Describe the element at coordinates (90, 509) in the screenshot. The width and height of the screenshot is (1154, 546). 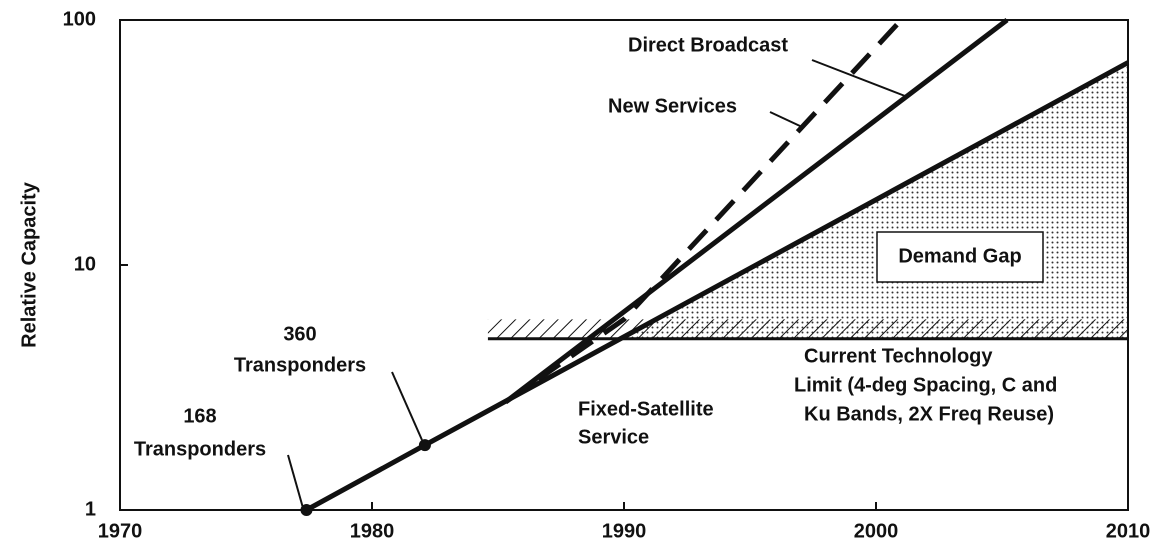
I see `y-tick-label: 1` at that location.